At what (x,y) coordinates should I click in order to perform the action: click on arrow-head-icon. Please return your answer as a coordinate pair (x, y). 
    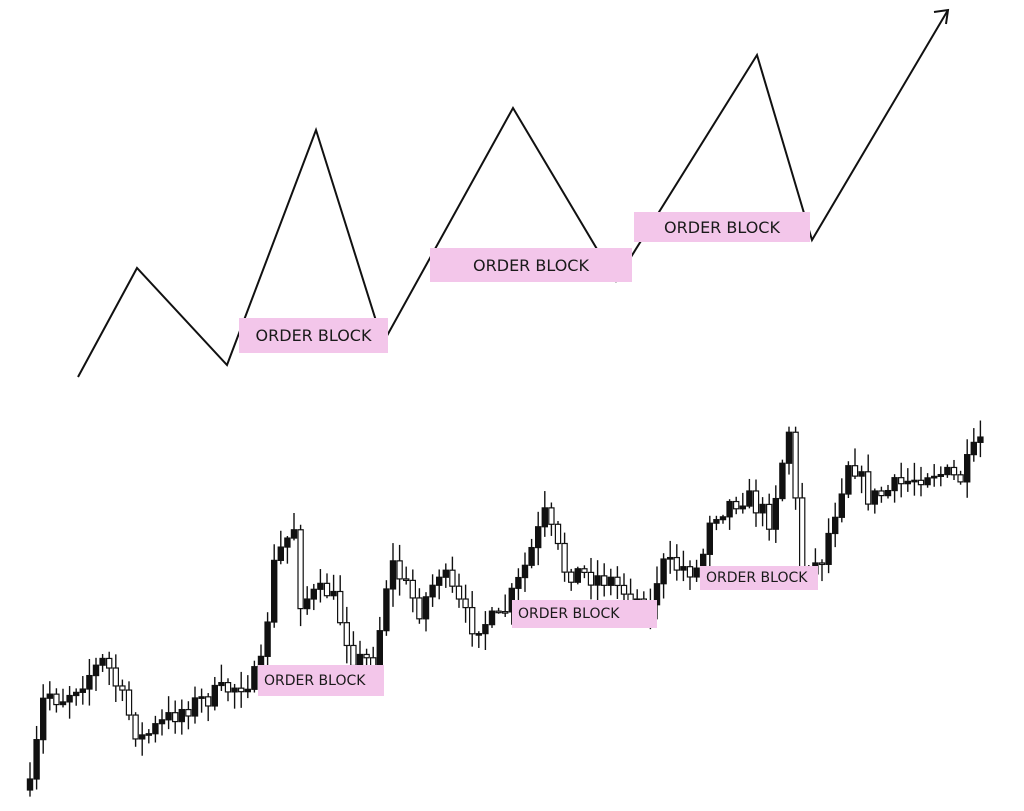
    Looking at the image, I should click on (941, 16).